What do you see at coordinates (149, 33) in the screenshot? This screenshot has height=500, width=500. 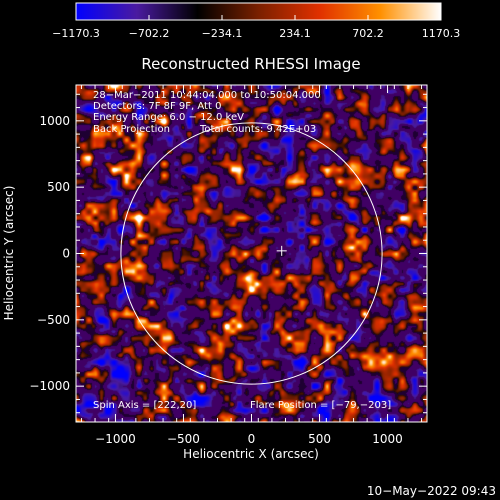 I see `colorbar-tick-label: −702.2` at bounding box center [149, 33].